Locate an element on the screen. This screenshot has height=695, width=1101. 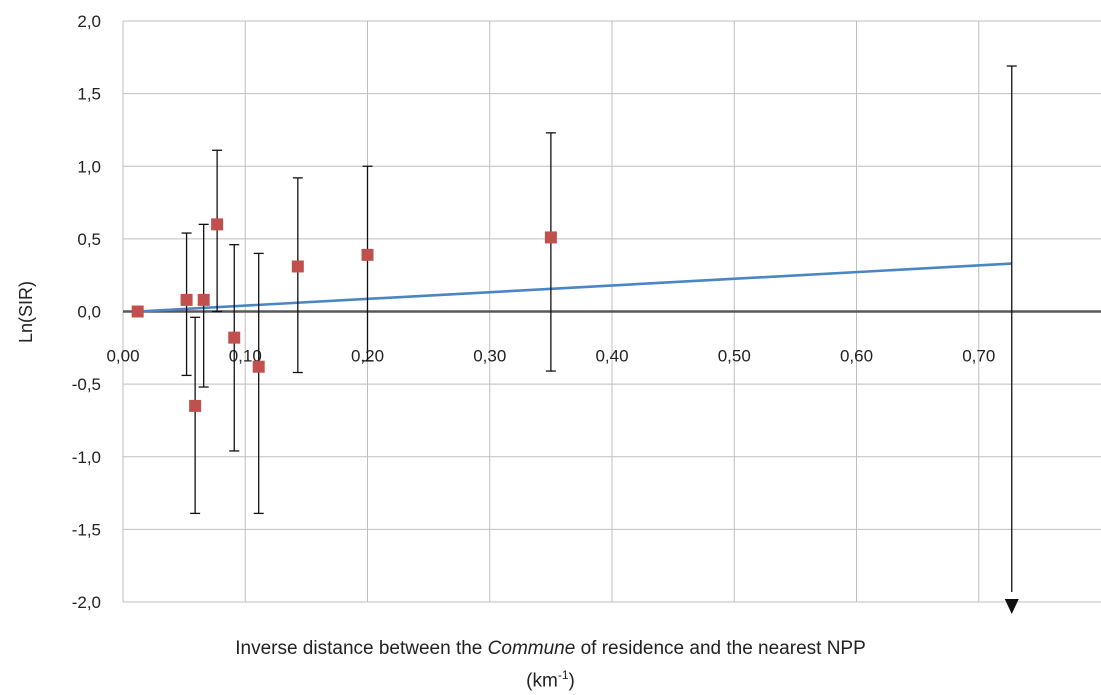
x-axis-title-line2: (km-1) is located at coordinates (550, 678).